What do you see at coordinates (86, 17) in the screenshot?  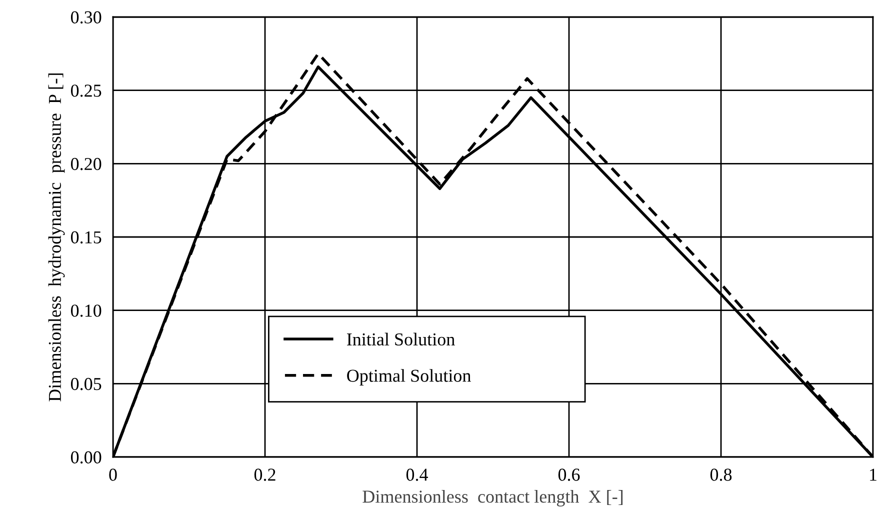 I see `y-tick-label: 0.30` at bounding box center [86, 17].